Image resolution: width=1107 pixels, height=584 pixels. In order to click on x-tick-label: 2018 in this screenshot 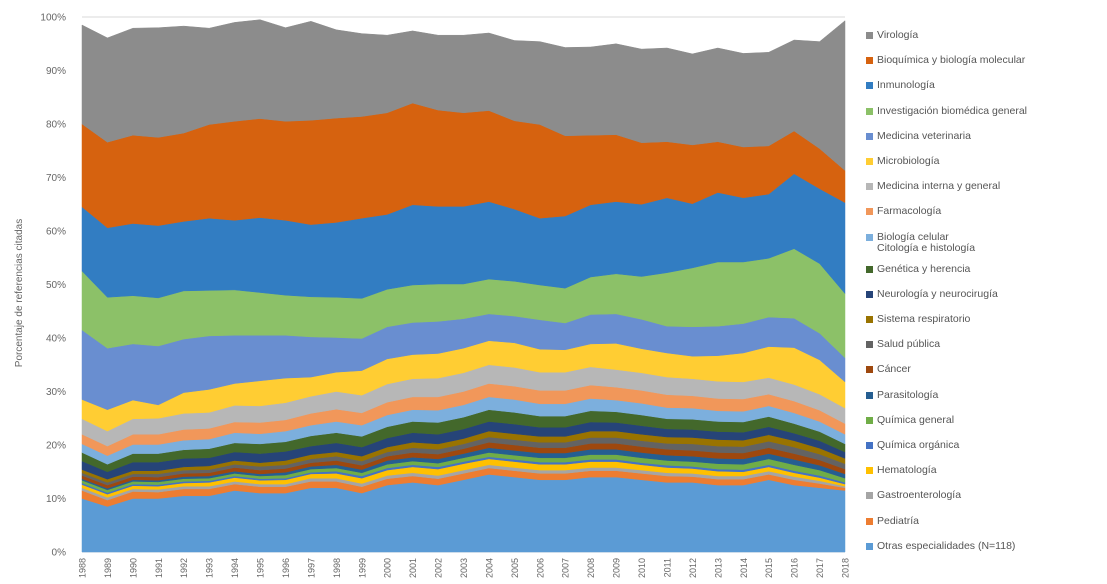, I will do `click(846, 568)`.